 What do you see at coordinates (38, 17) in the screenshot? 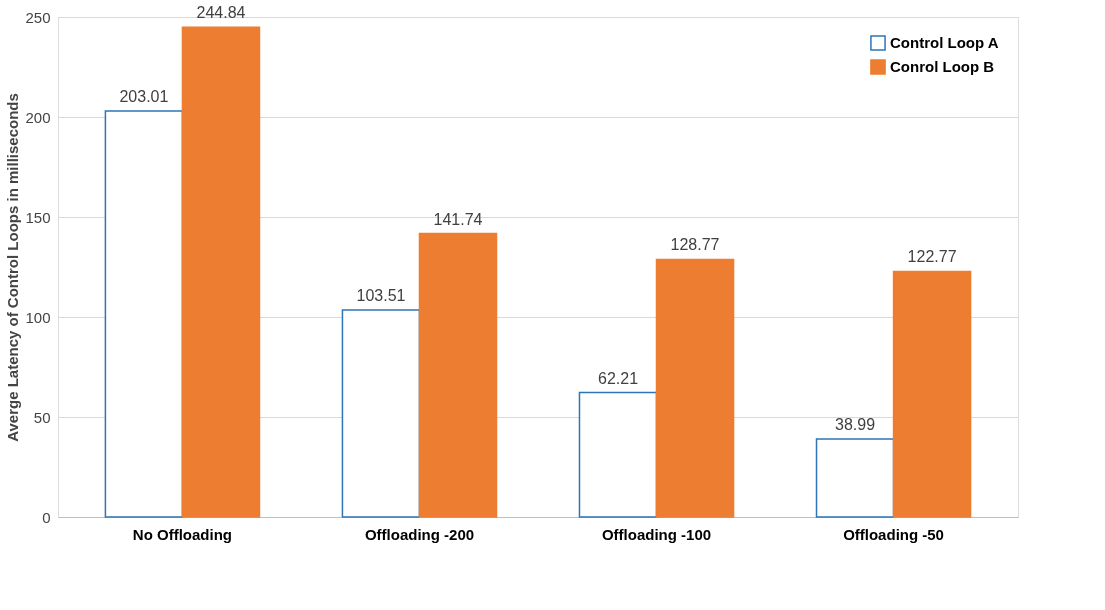
I see `y-tick-label: 250` at bounding box center [38, 17].